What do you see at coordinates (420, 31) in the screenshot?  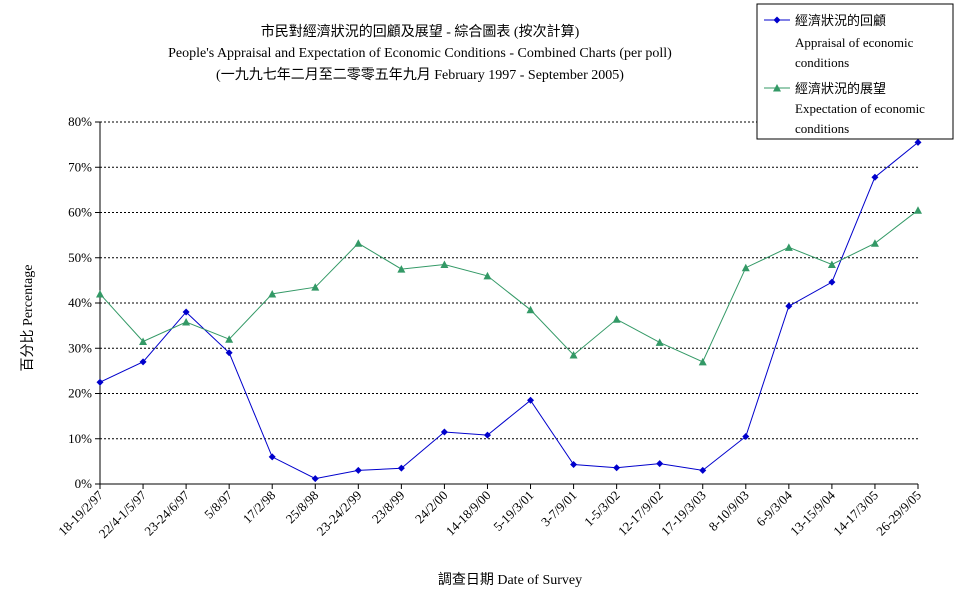 I see `chart-title: 市民對經濟狀況的回顧及展望 - 綜合圖表 (按次計算)` at bounding box center [420, 31].